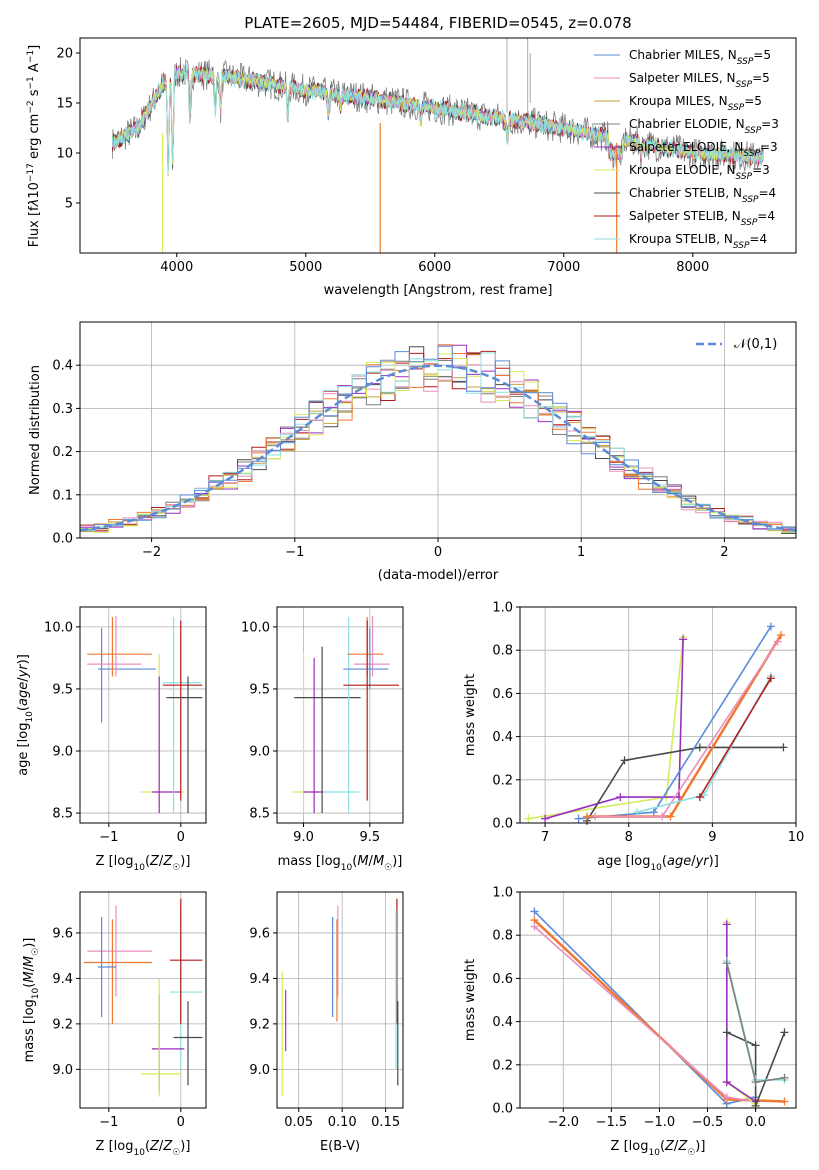  Describe the element at coordinates (438, 290) in the screenshot. I see `spectrum-xlabel: wavelength [Angstrom, rest frame]` at that location.